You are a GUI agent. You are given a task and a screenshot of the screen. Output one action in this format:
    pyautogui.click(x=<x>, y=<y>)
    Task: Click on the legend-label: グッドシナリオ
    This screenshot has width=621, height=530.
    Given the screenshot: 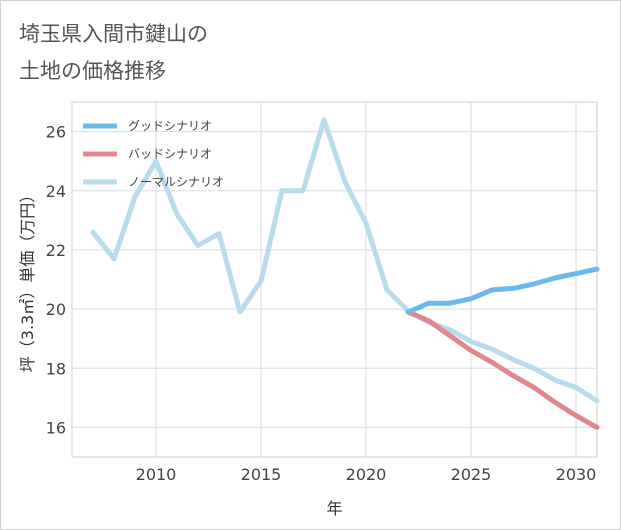 What is the action you would take?
    pyautogui.click(x=170, y=126)
    